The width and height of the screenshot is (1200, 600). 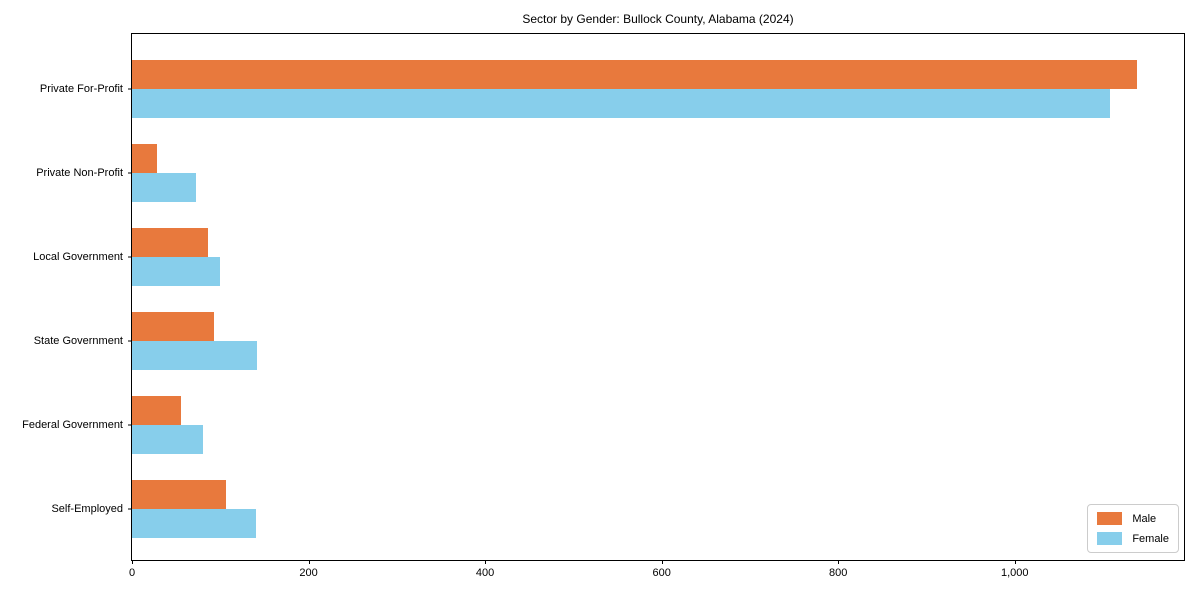 I want to click on legend-swatch-female, so click(x=1110, y=538).